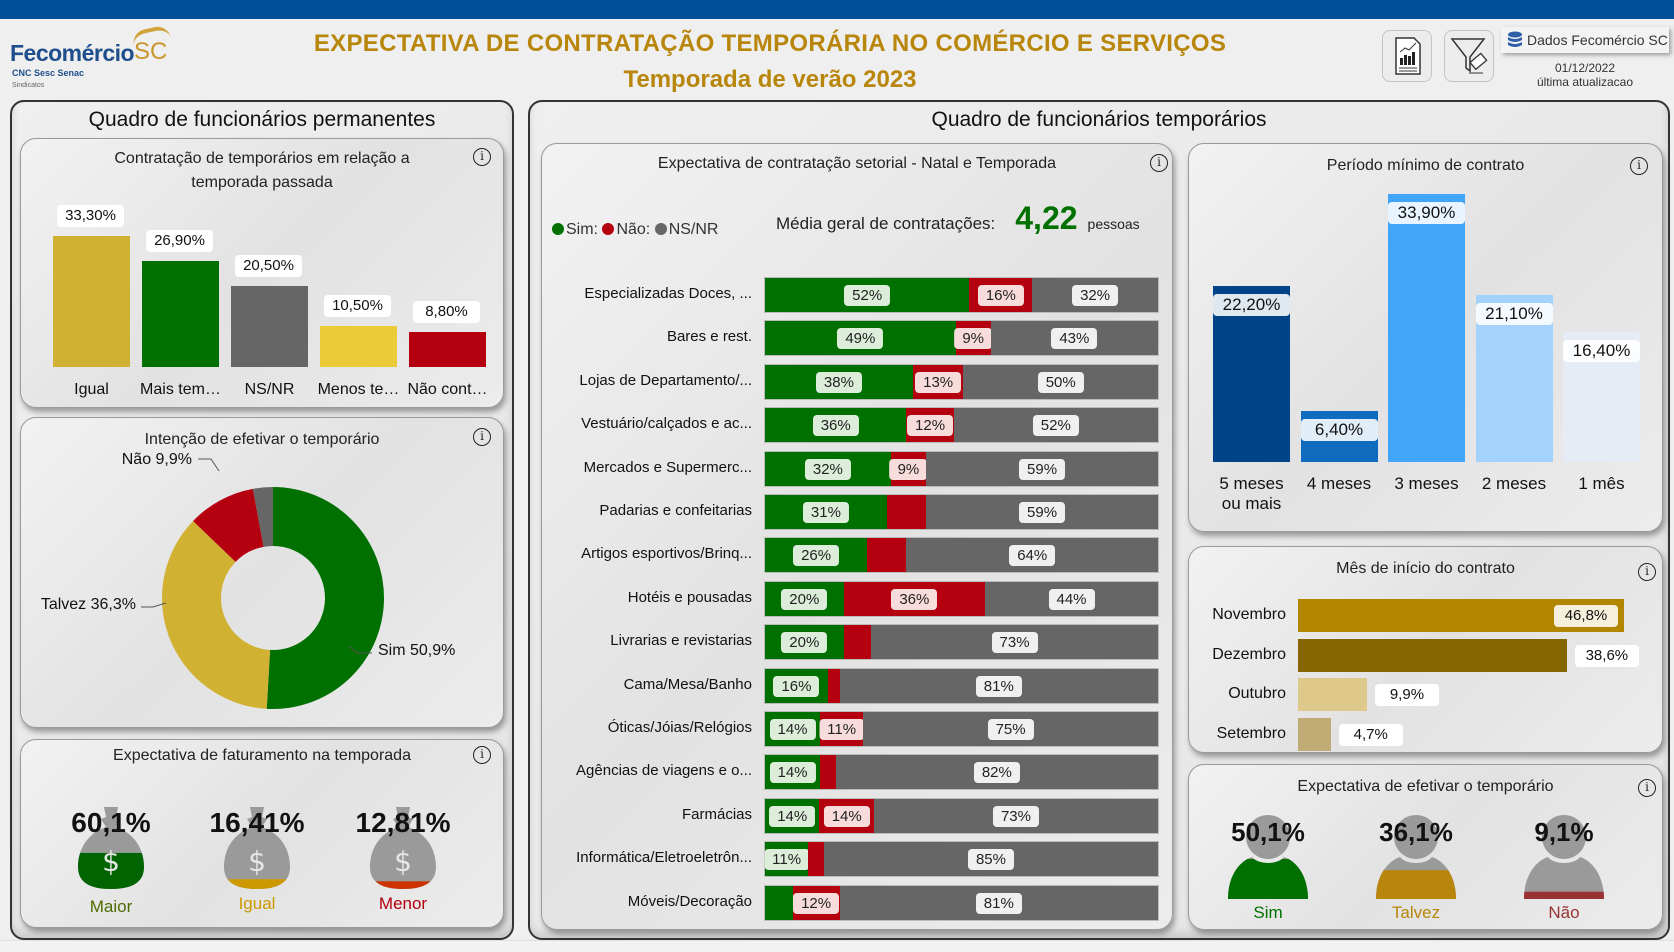 The width and height of the screenshot is (1674, 952). I want to click on sector-segment-sim, so click(779, 902).